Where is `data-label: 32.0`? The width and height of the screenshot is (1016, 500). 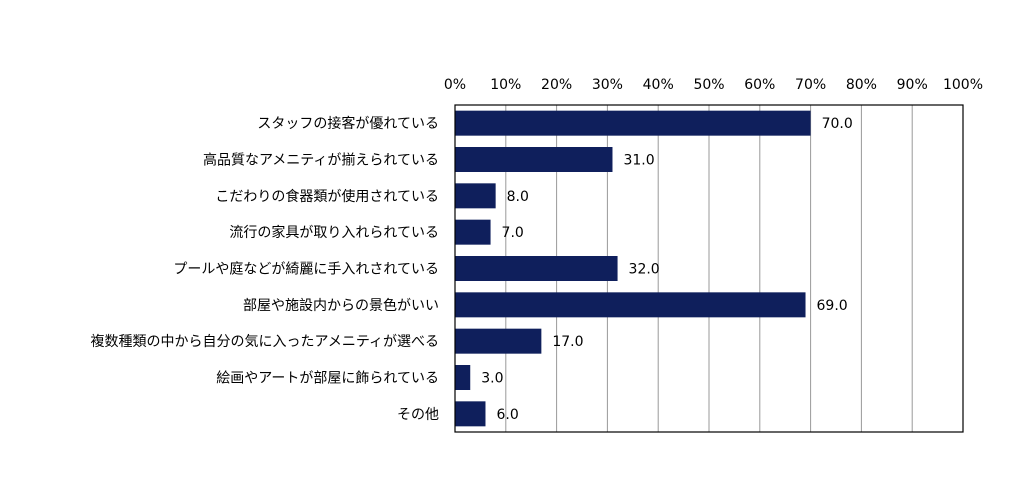 data-label: 32.0 is located at coordinates (644, 270).